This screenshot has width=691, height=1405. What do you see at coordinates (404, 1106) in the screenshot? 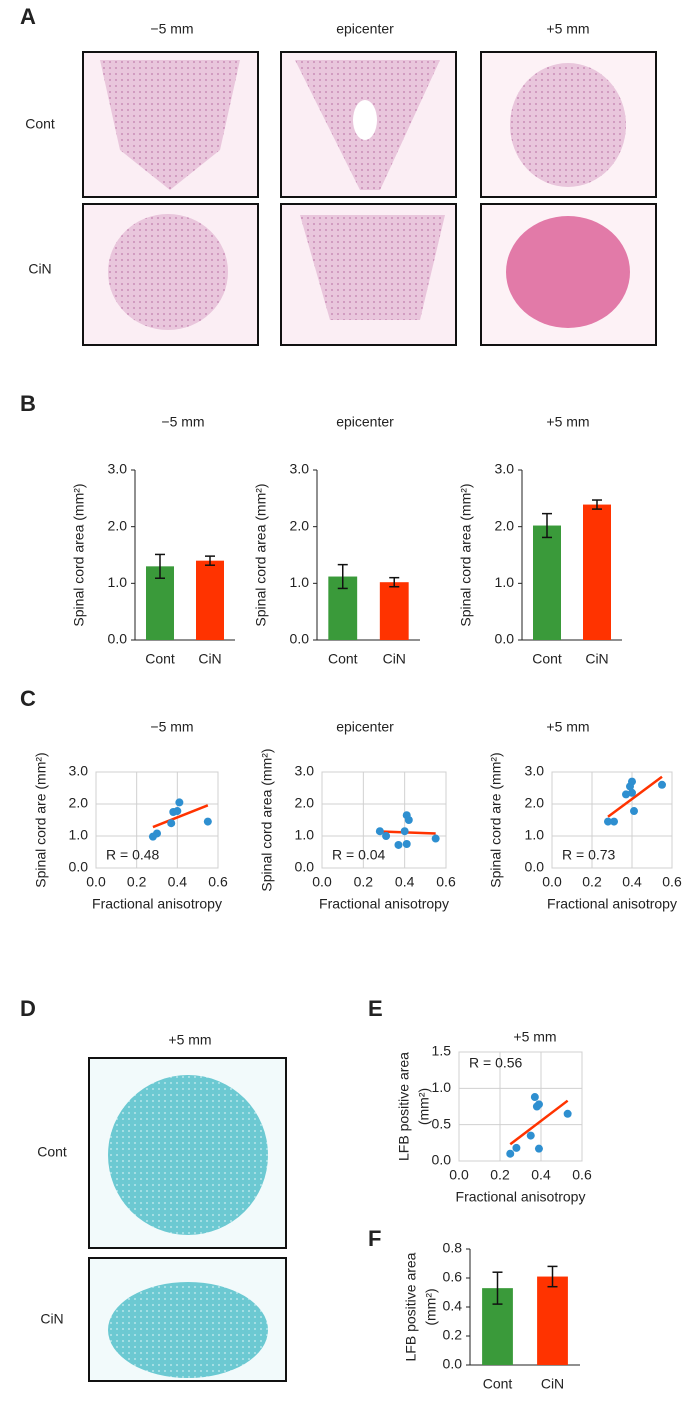
I see `y-axis-label: LFB positive area` at bounding box center [404, 1106].